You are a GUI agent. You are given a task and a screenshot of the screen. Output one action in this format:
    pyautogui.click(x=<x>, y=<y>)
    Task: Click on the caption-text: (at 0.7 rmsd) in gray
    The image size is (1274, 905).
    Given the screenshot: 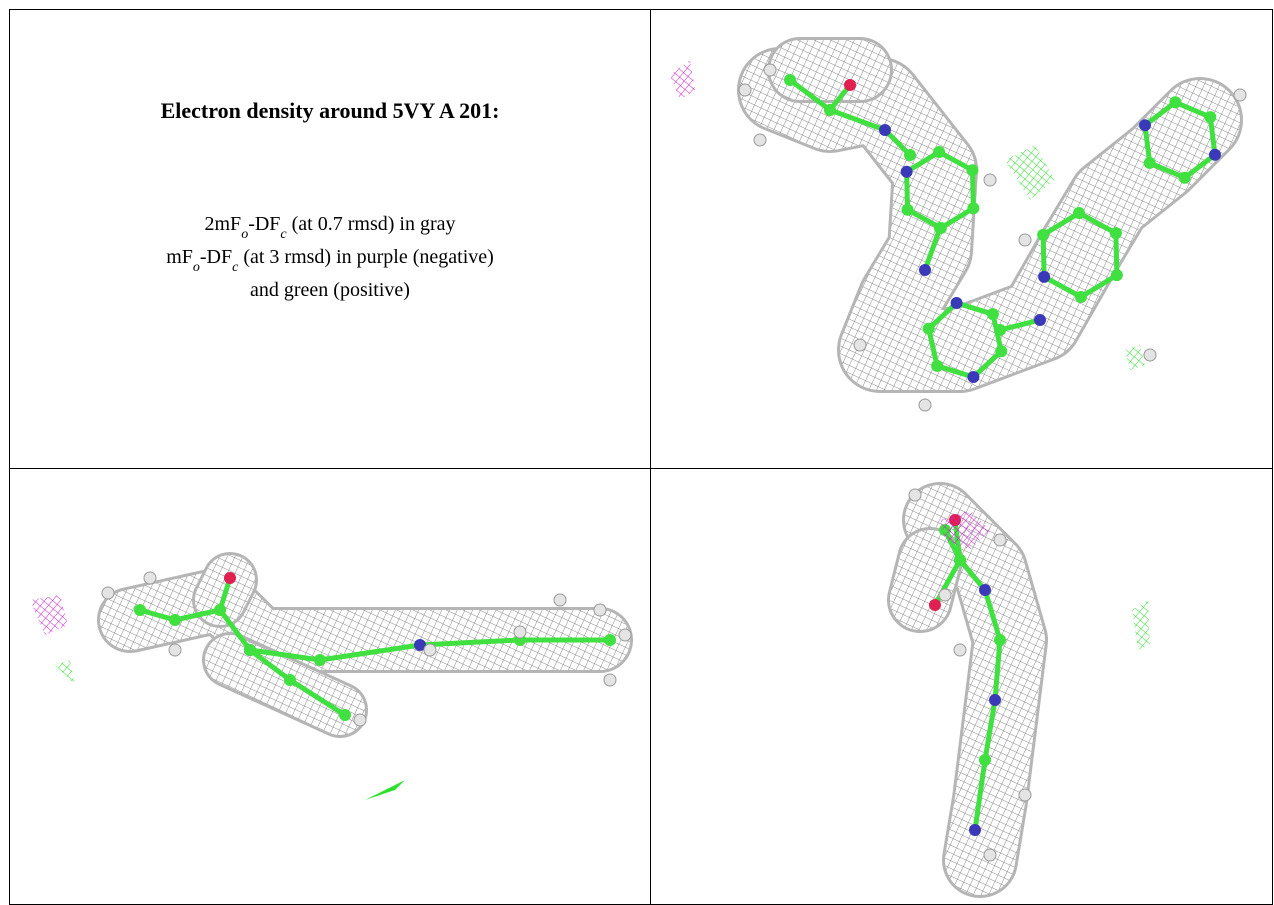 What is the action you would take?
    pyautogui.click(x=371, y=224)
    